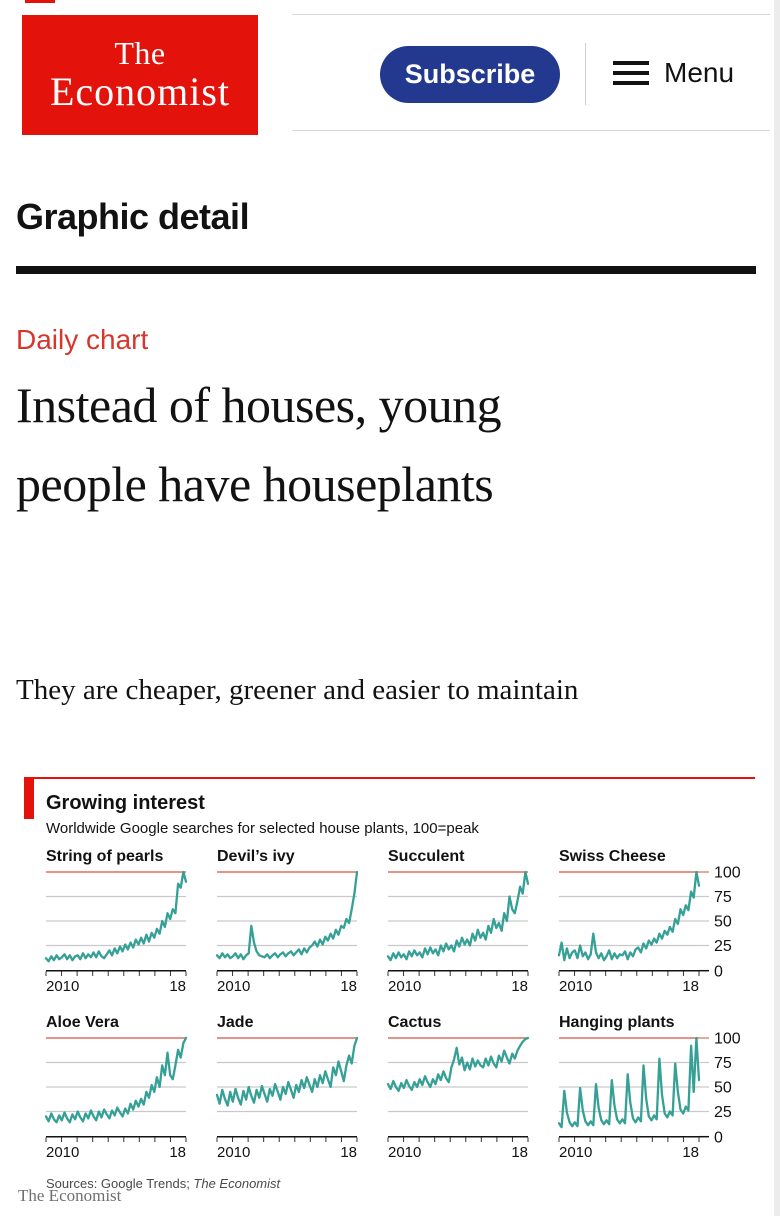  Describe the element at coordinates (82, 339) in the screenshot. I see `eyebrow-link-daily-chart: Daily chart` at that location.